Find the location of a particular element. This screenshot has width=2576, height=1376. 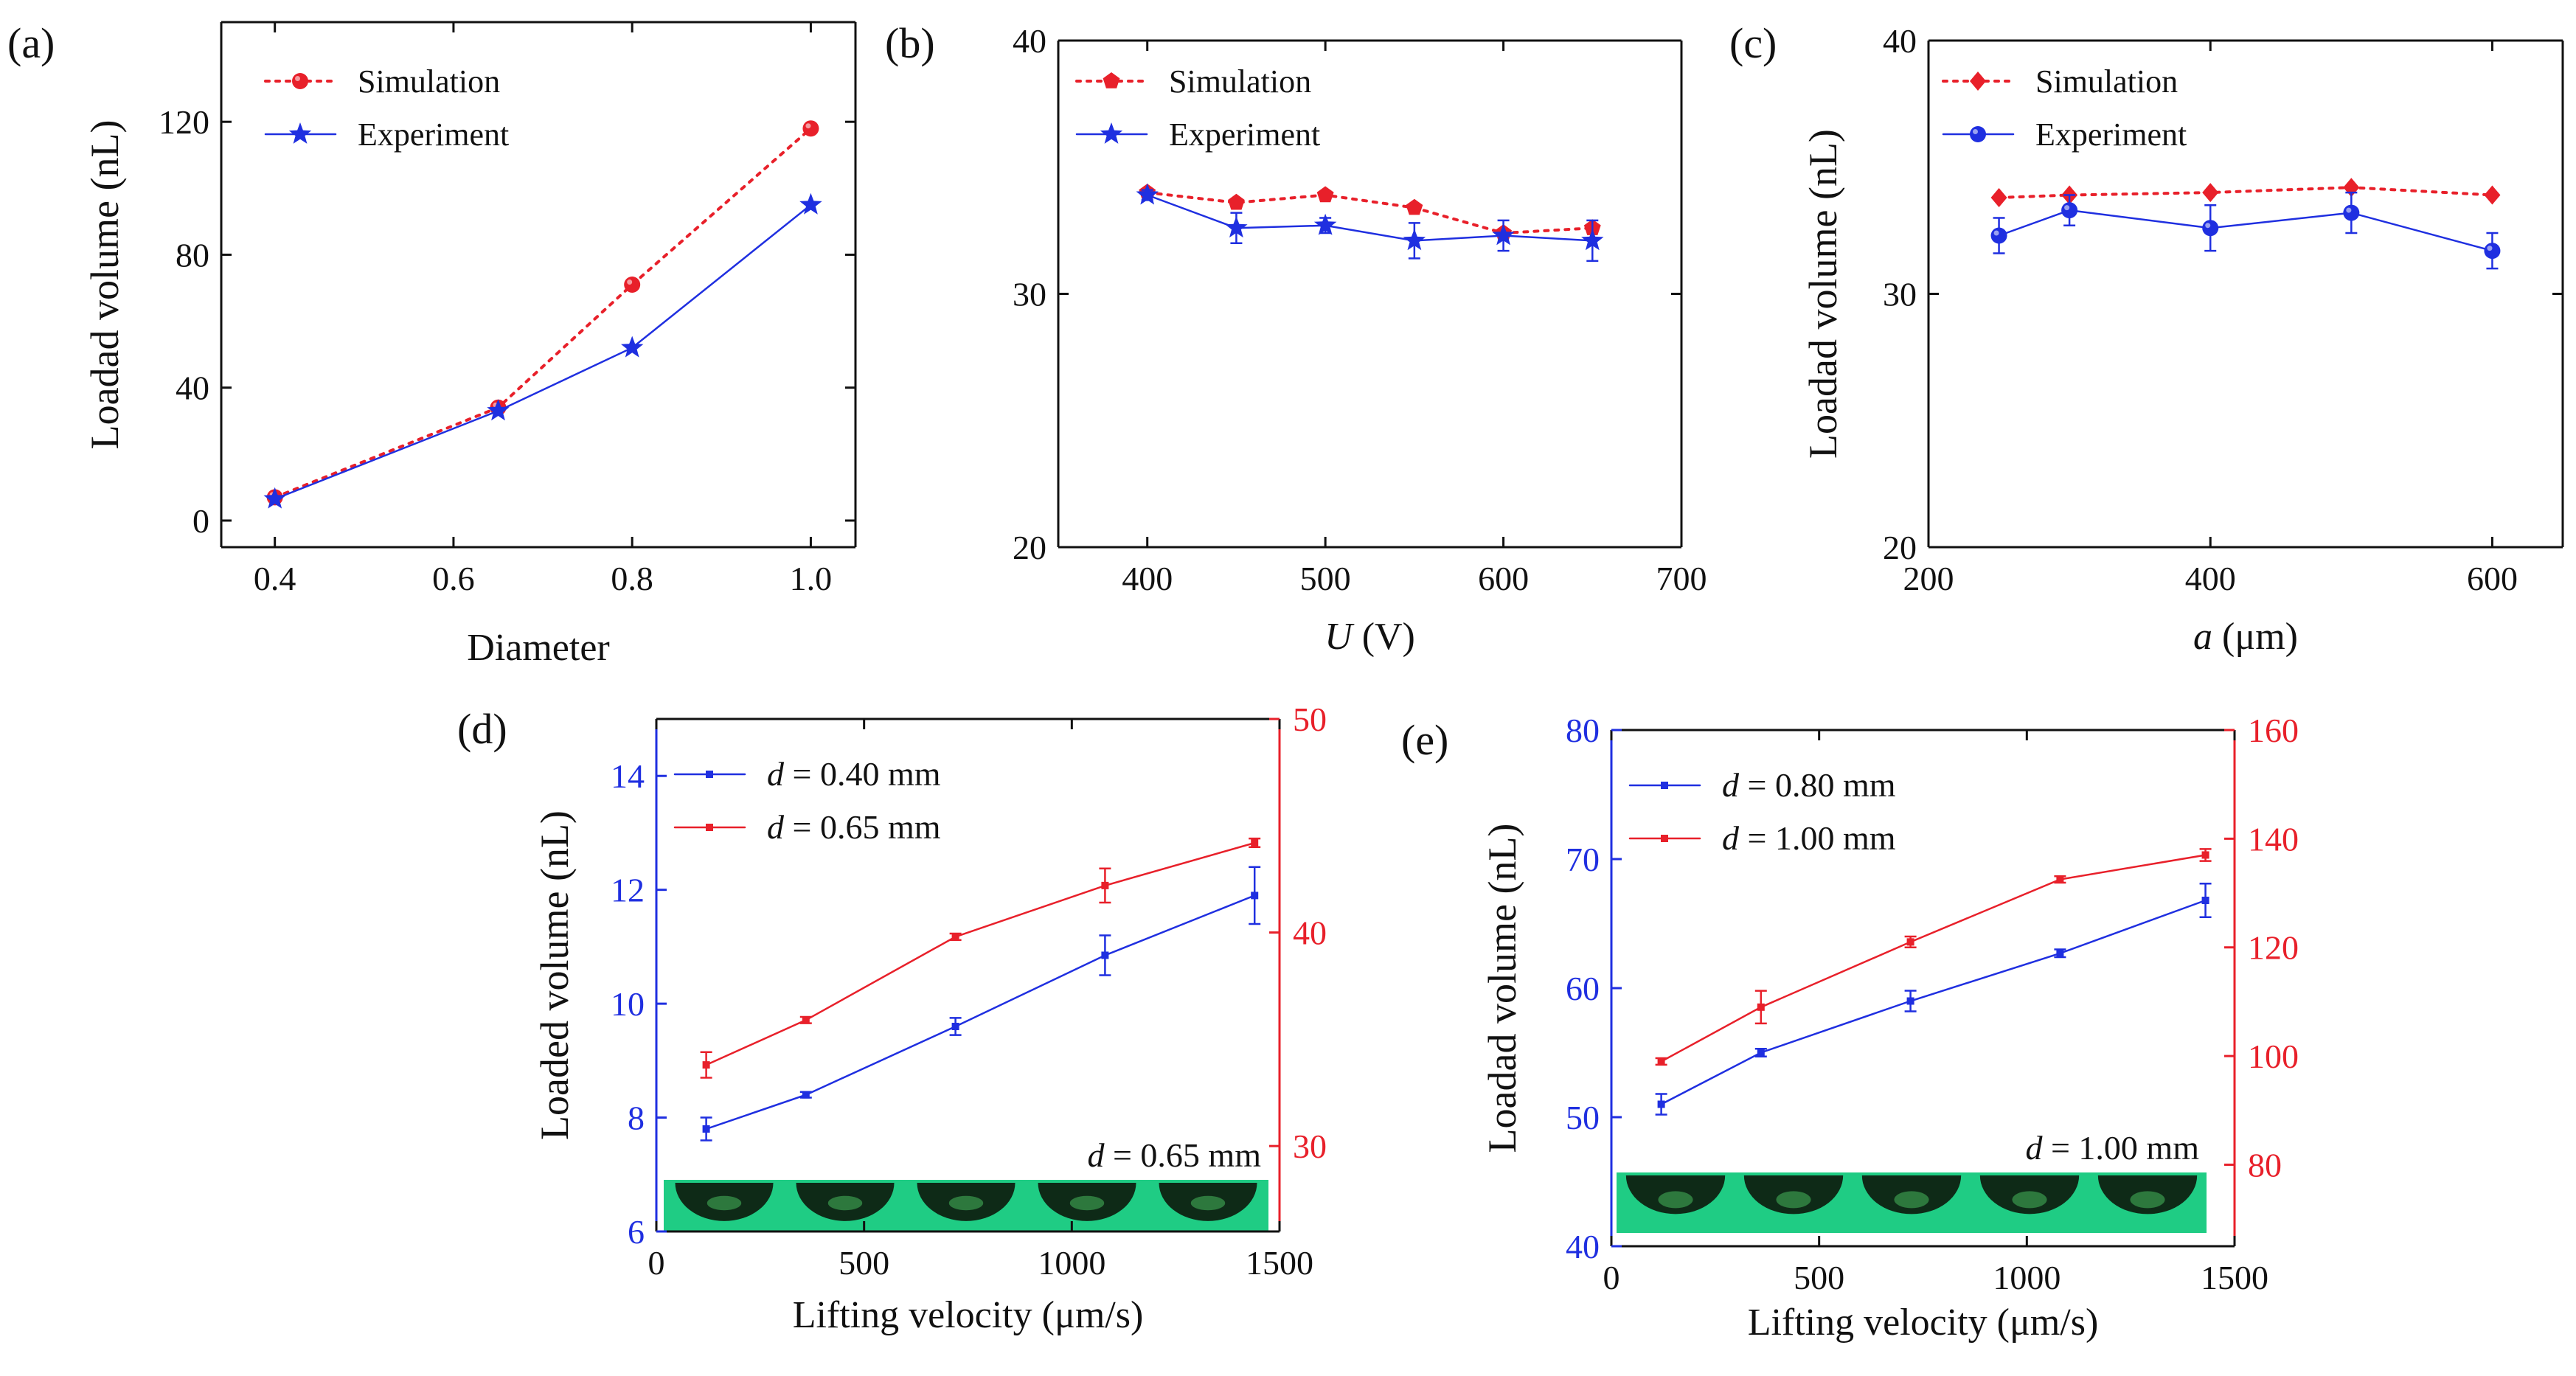

y-tick-label: 0 is located at coordinates (200, 521).